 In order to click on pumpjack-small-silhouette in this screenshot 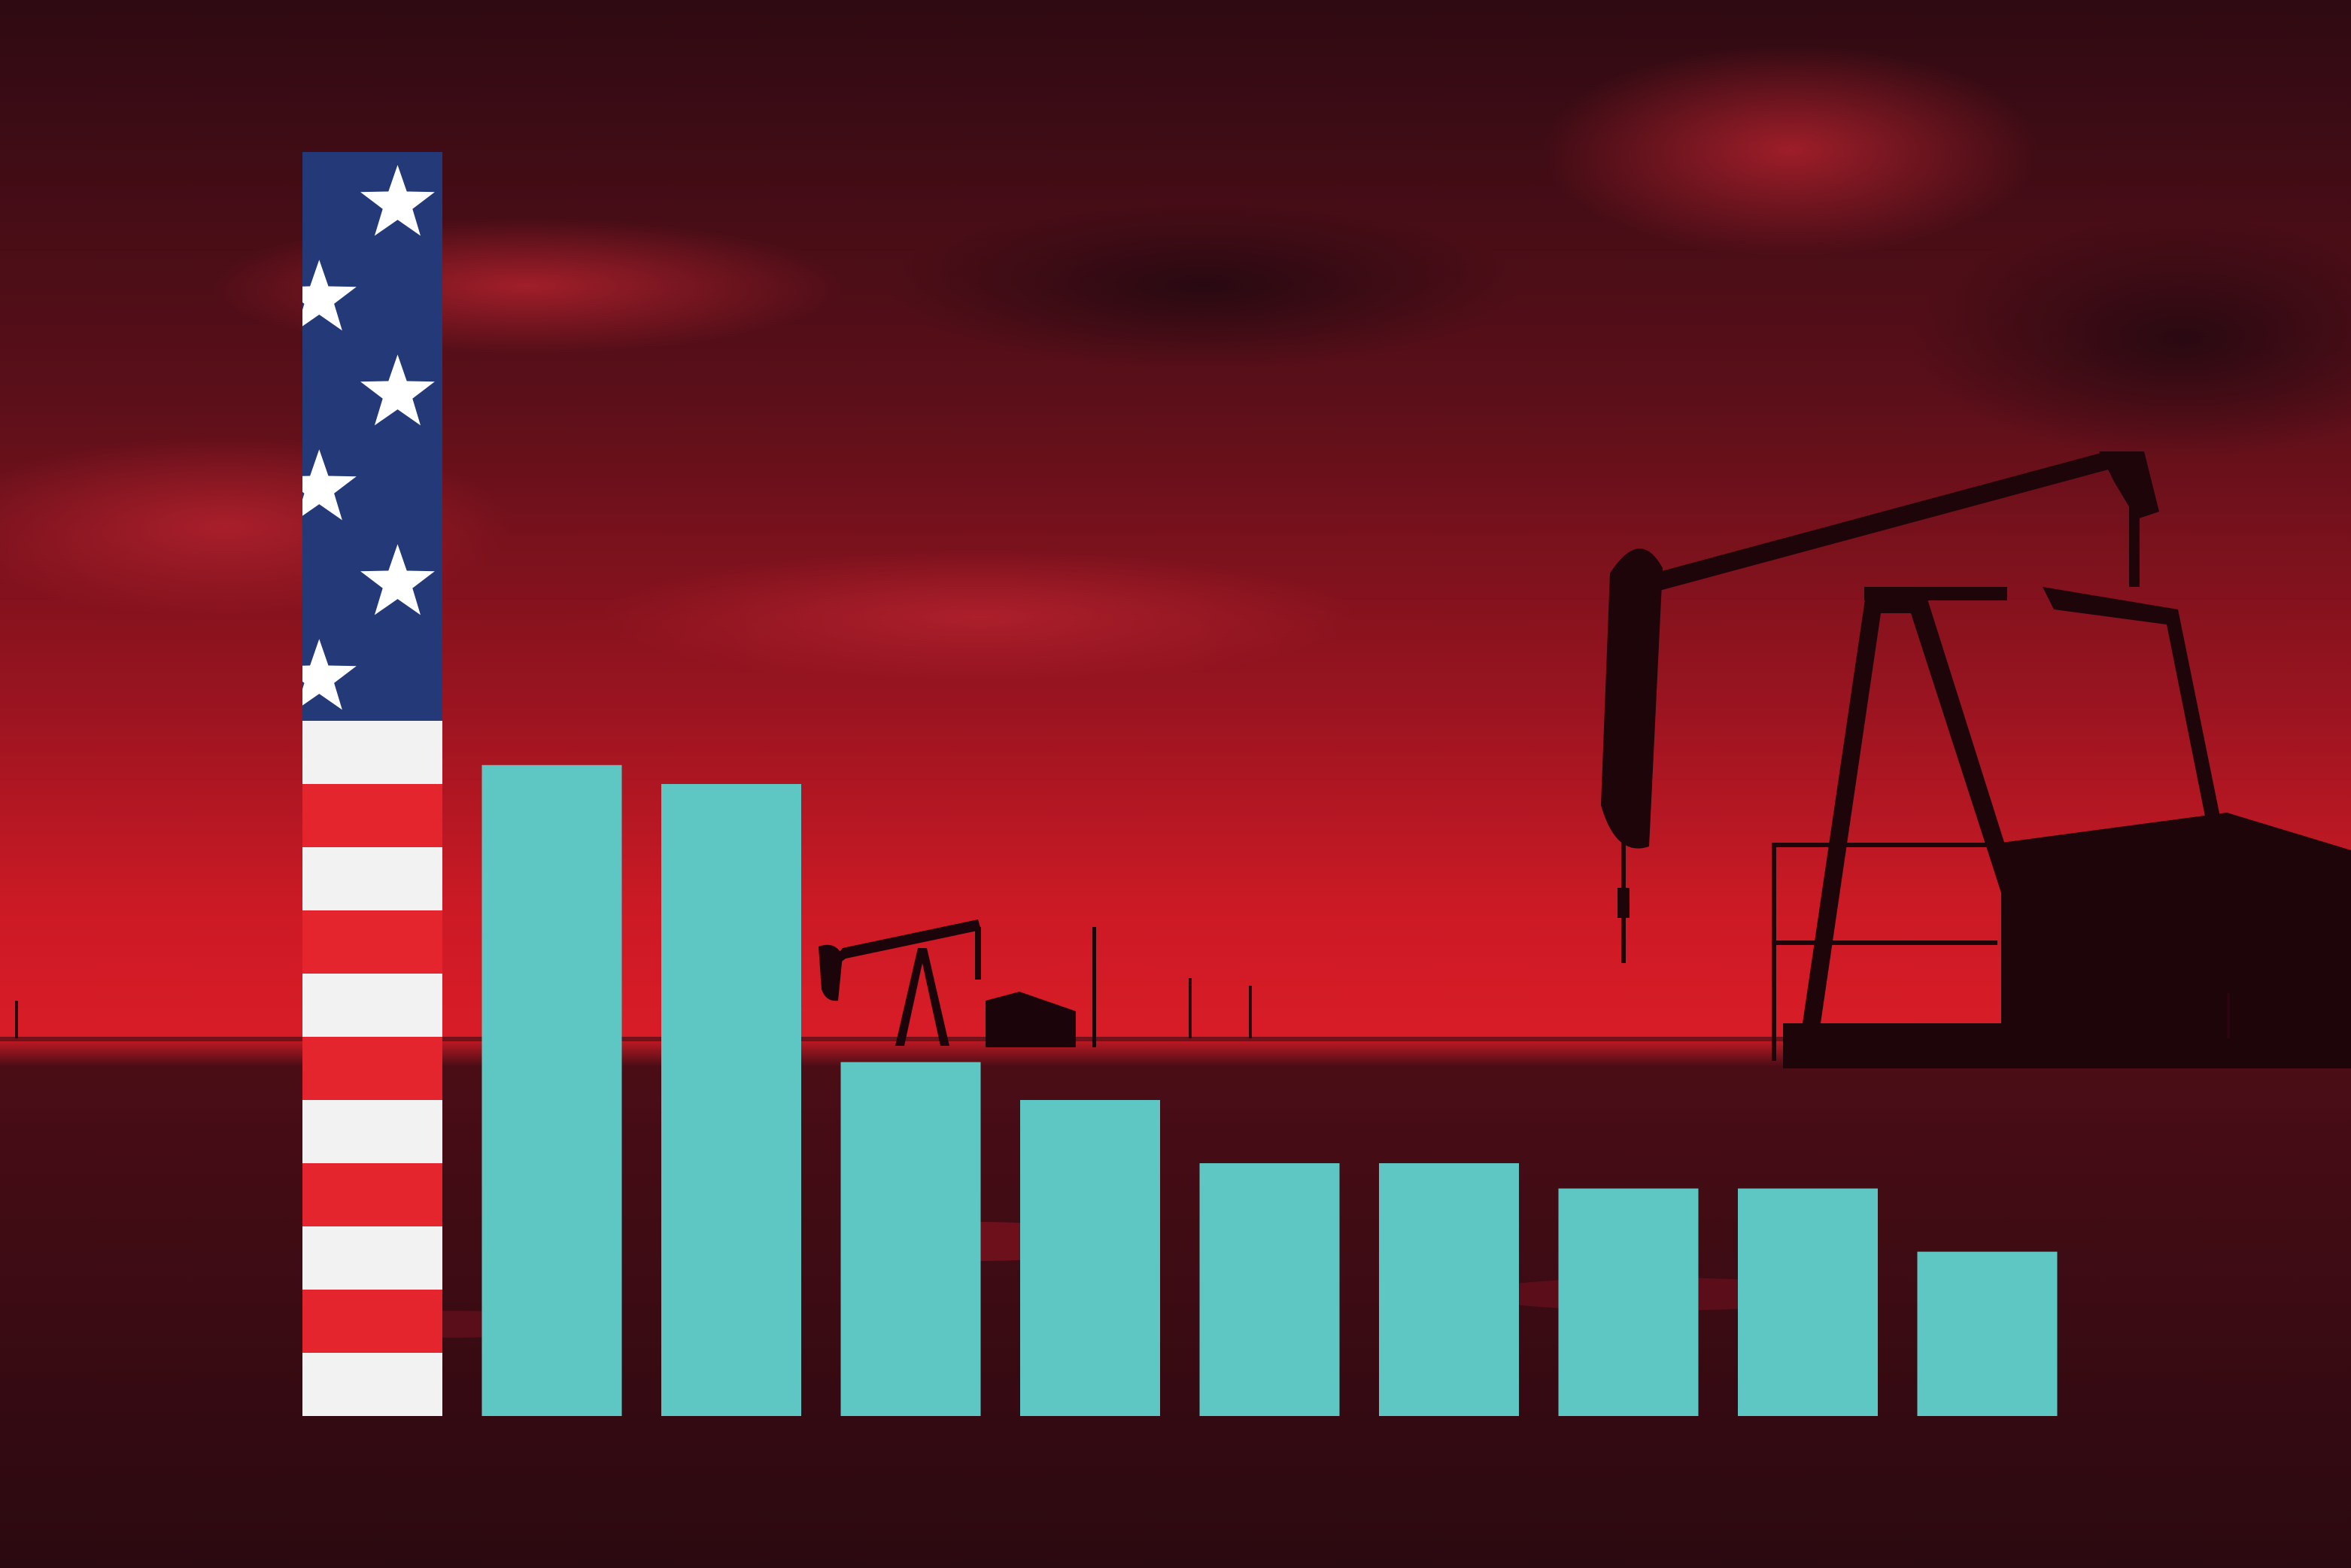, I will do `click(957, 983)`.